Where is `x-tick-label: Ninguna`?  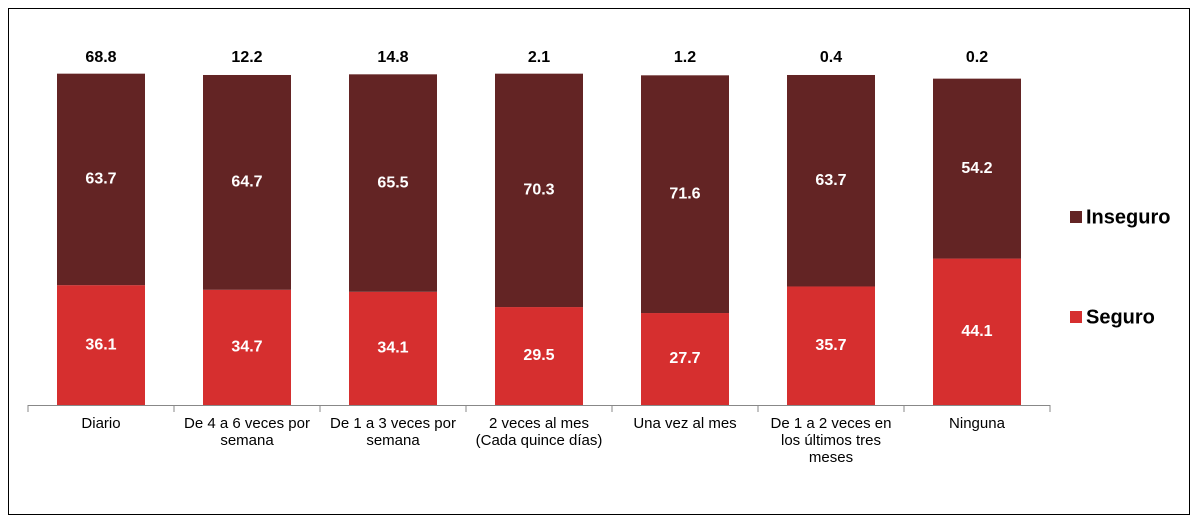 x-tick-label: Ninguna is located at coordinates (977, 423).